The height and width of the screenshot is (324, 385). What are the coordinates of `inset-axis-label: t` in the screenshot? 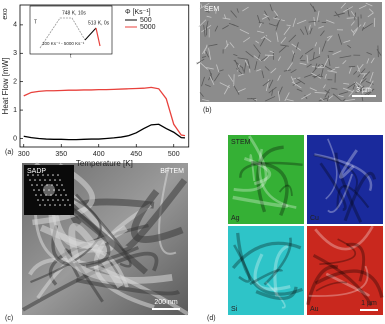 It's located at (71, 56).